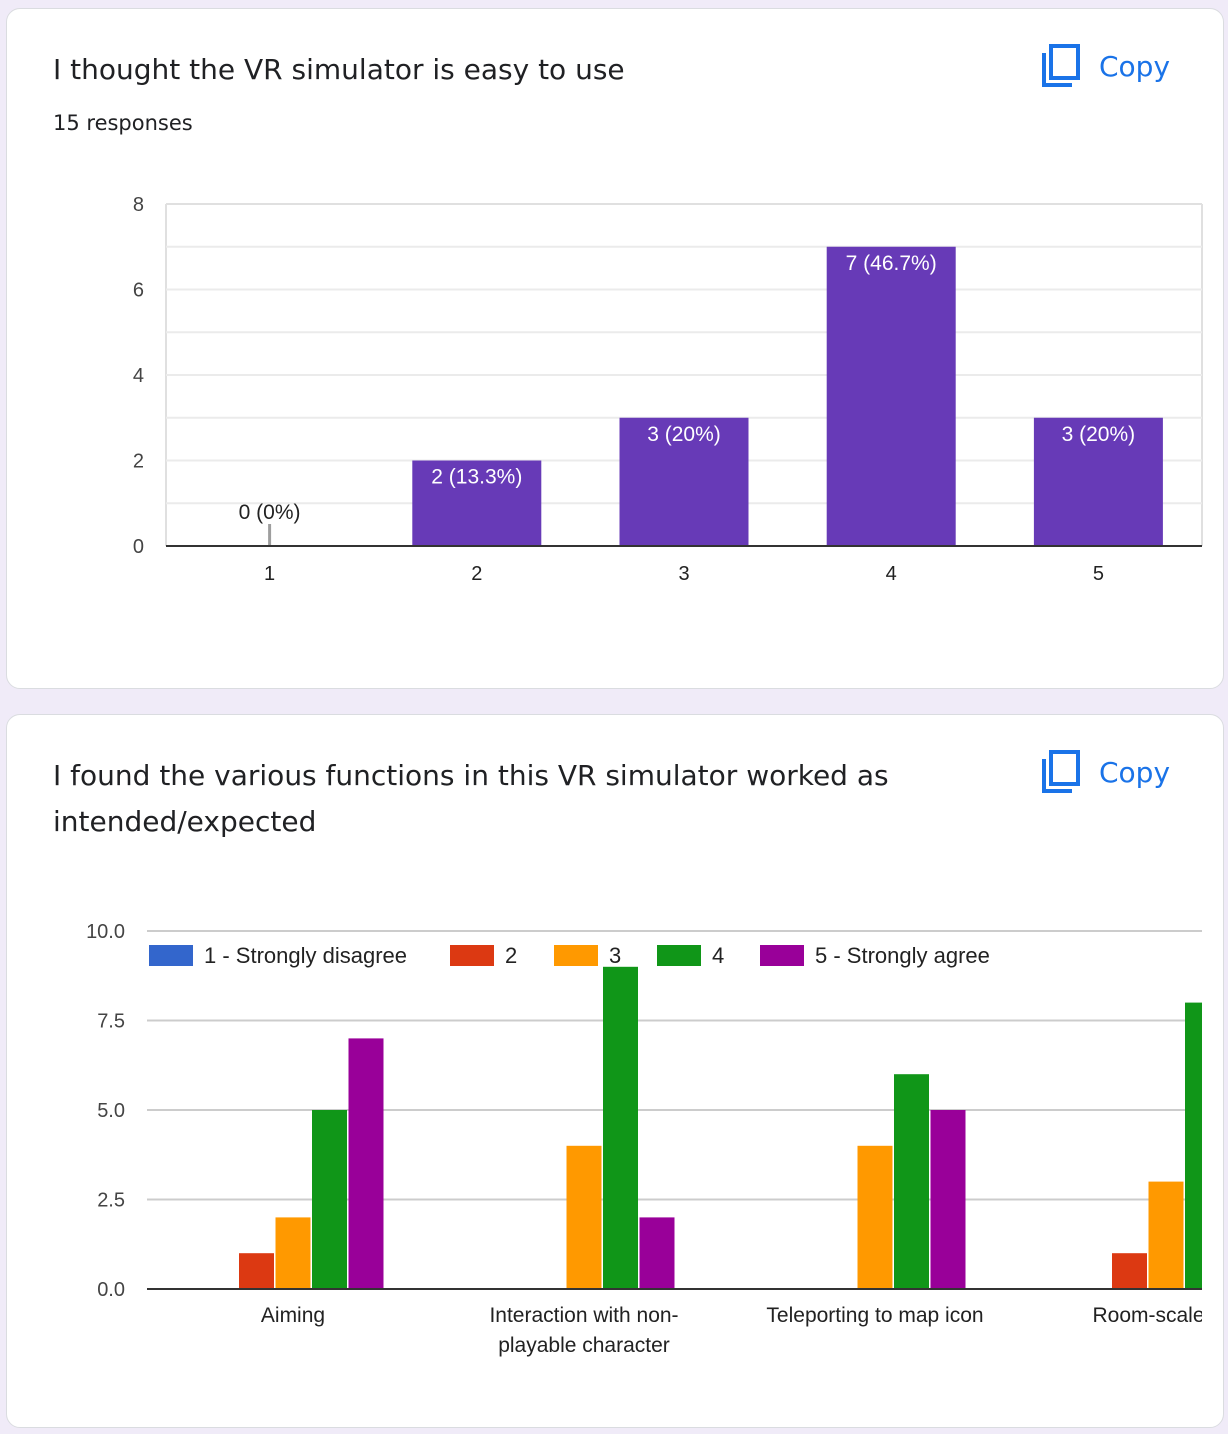 This screenshot has height=1434, width=1228. I want to click on y-tick-label: 8, so click(138, 205).